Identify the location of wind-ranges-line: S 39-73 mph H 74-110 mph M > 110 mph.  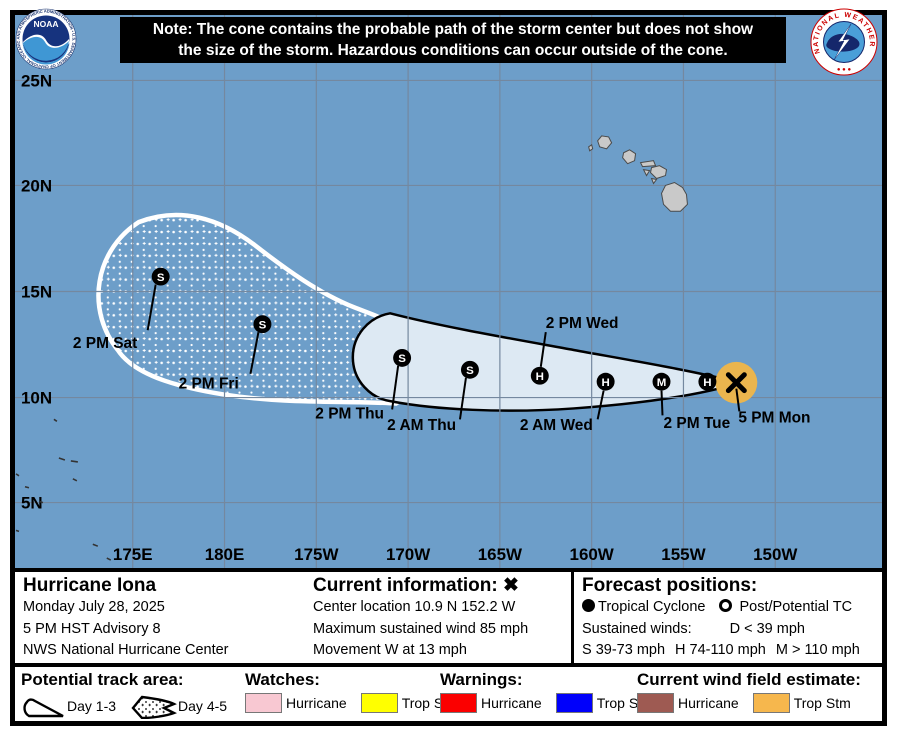
(729, 651).